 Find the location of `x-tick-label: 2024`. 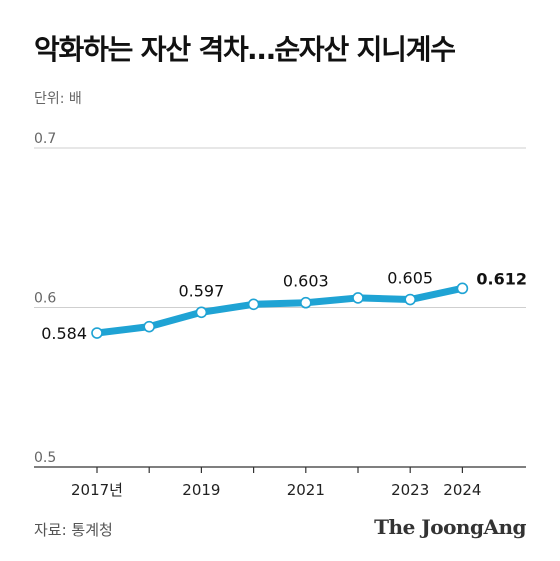

x-tick-label: 2024 is located at coordinates (462, 490).